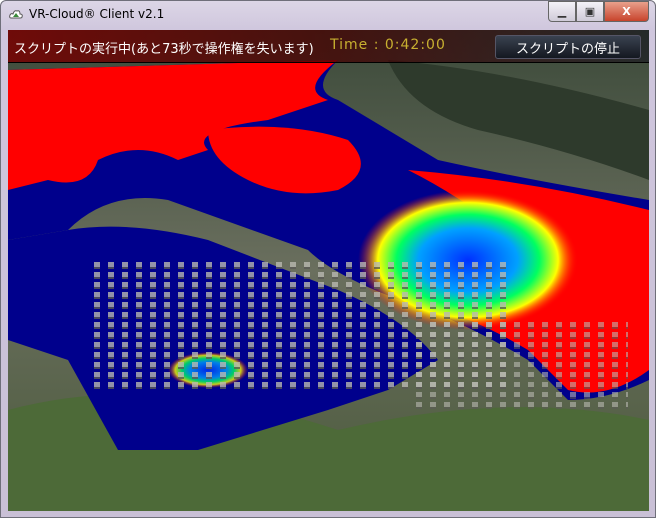 The width and height of the screenshot is (656, 518). Describe the element at coordinates (97, 14) in the screenshot. I see `window-title: VR-Cloud® Client v2.1` at that location.